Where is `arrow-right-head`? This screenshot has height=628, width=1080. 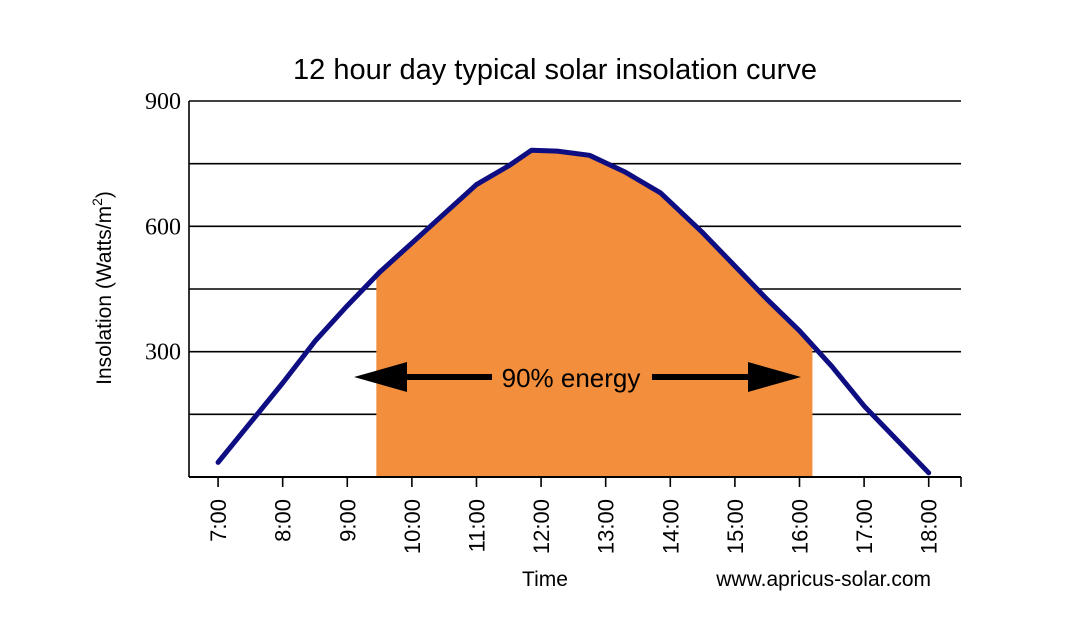
arrow-right-head is located at coordinates (774, 377).